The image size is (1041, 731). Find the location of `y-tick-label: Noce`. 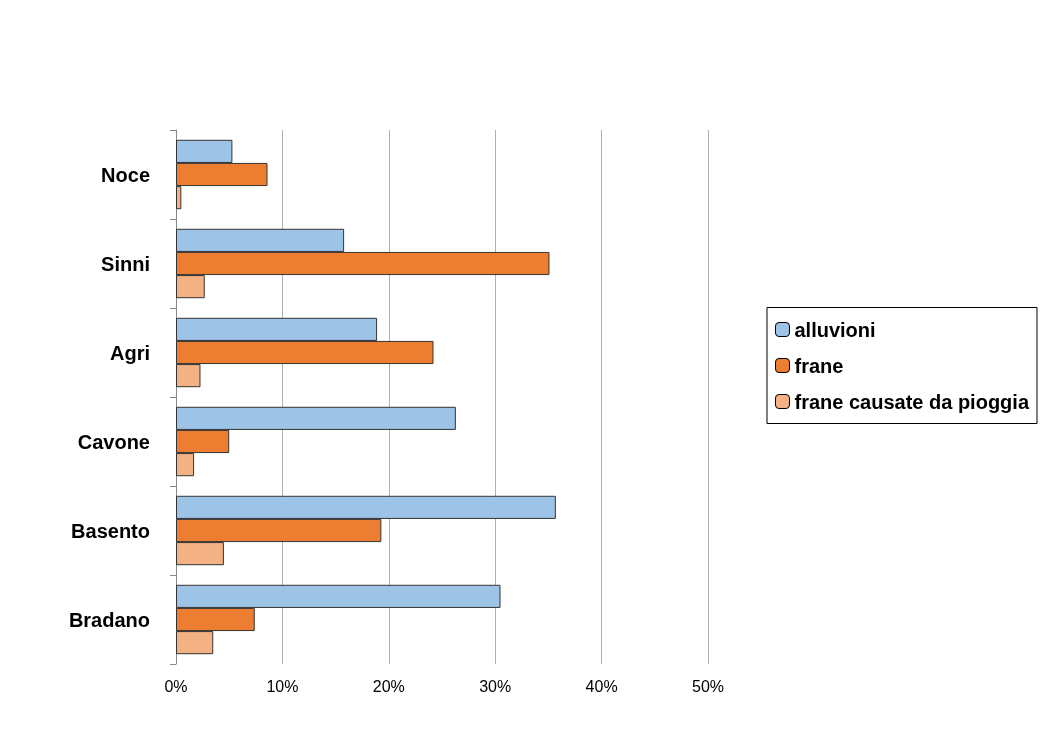

y-tick-label: Noce is located at coordinates (125, 174).